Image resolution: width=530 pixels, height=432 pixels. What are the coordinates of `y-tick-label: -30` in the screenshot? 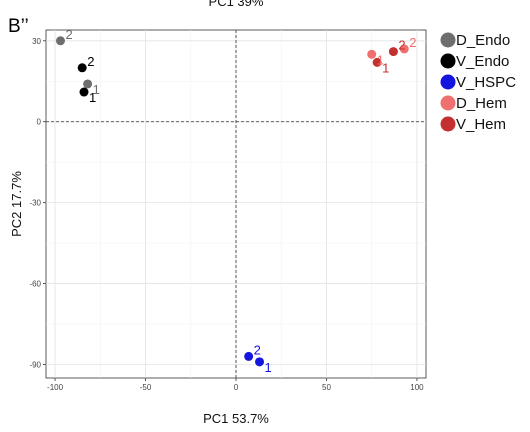 It's located at (35, 203).